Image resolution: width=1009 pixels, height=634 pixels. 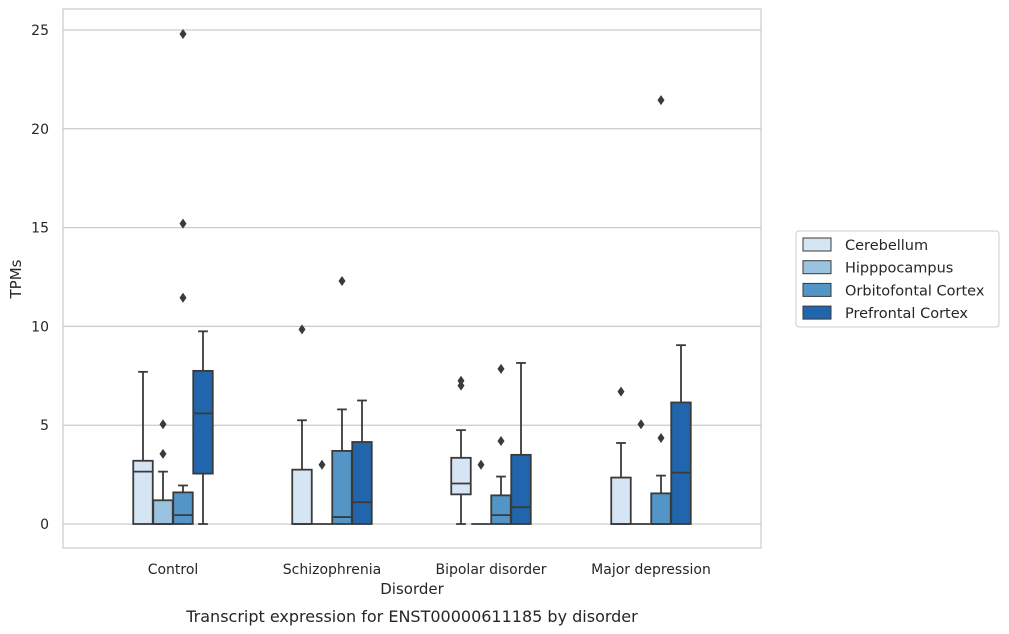 What do you see at coordinates (915, 291) in the screenshot?
I see `legend-label: Orbitofontal Cortex` at bounding box center [915, 291].